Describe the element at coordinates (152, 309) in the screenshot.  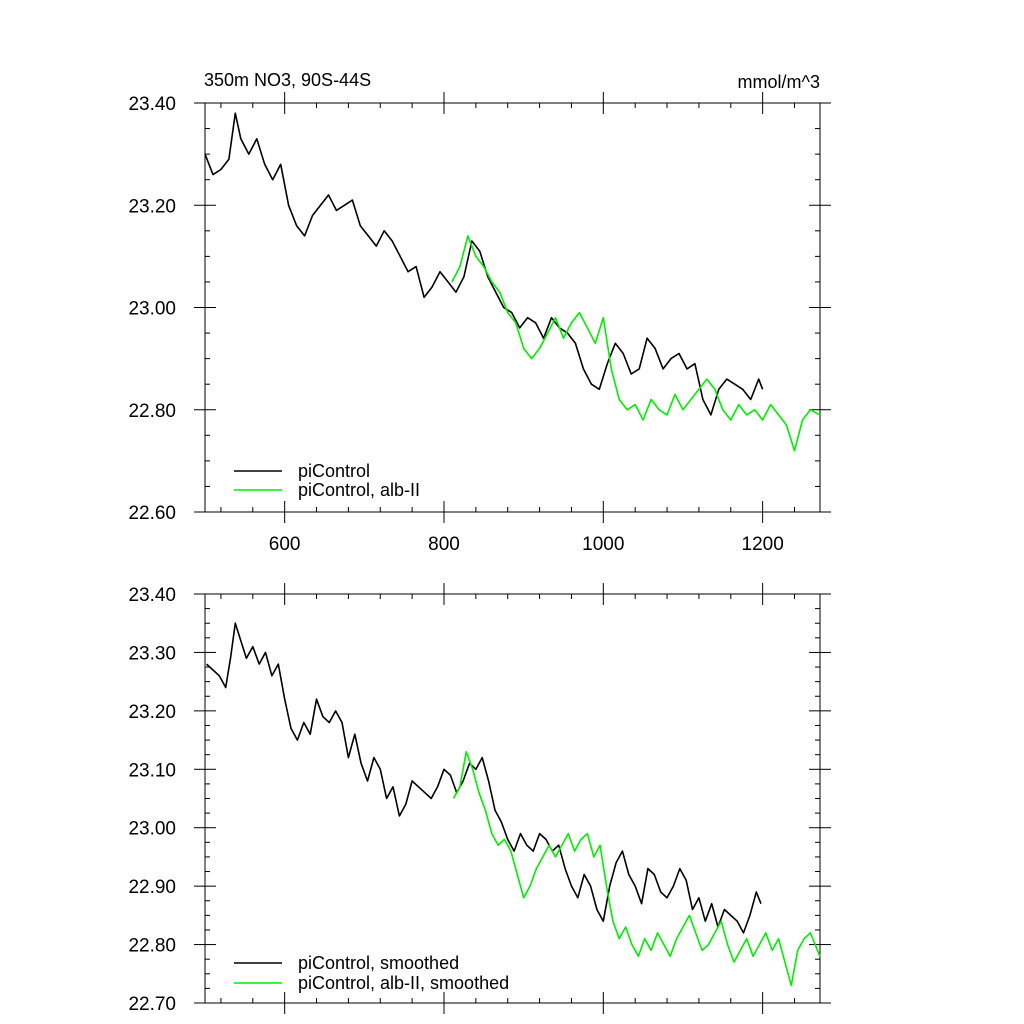
I see `top-y-tick-label: 23.00` at that location.